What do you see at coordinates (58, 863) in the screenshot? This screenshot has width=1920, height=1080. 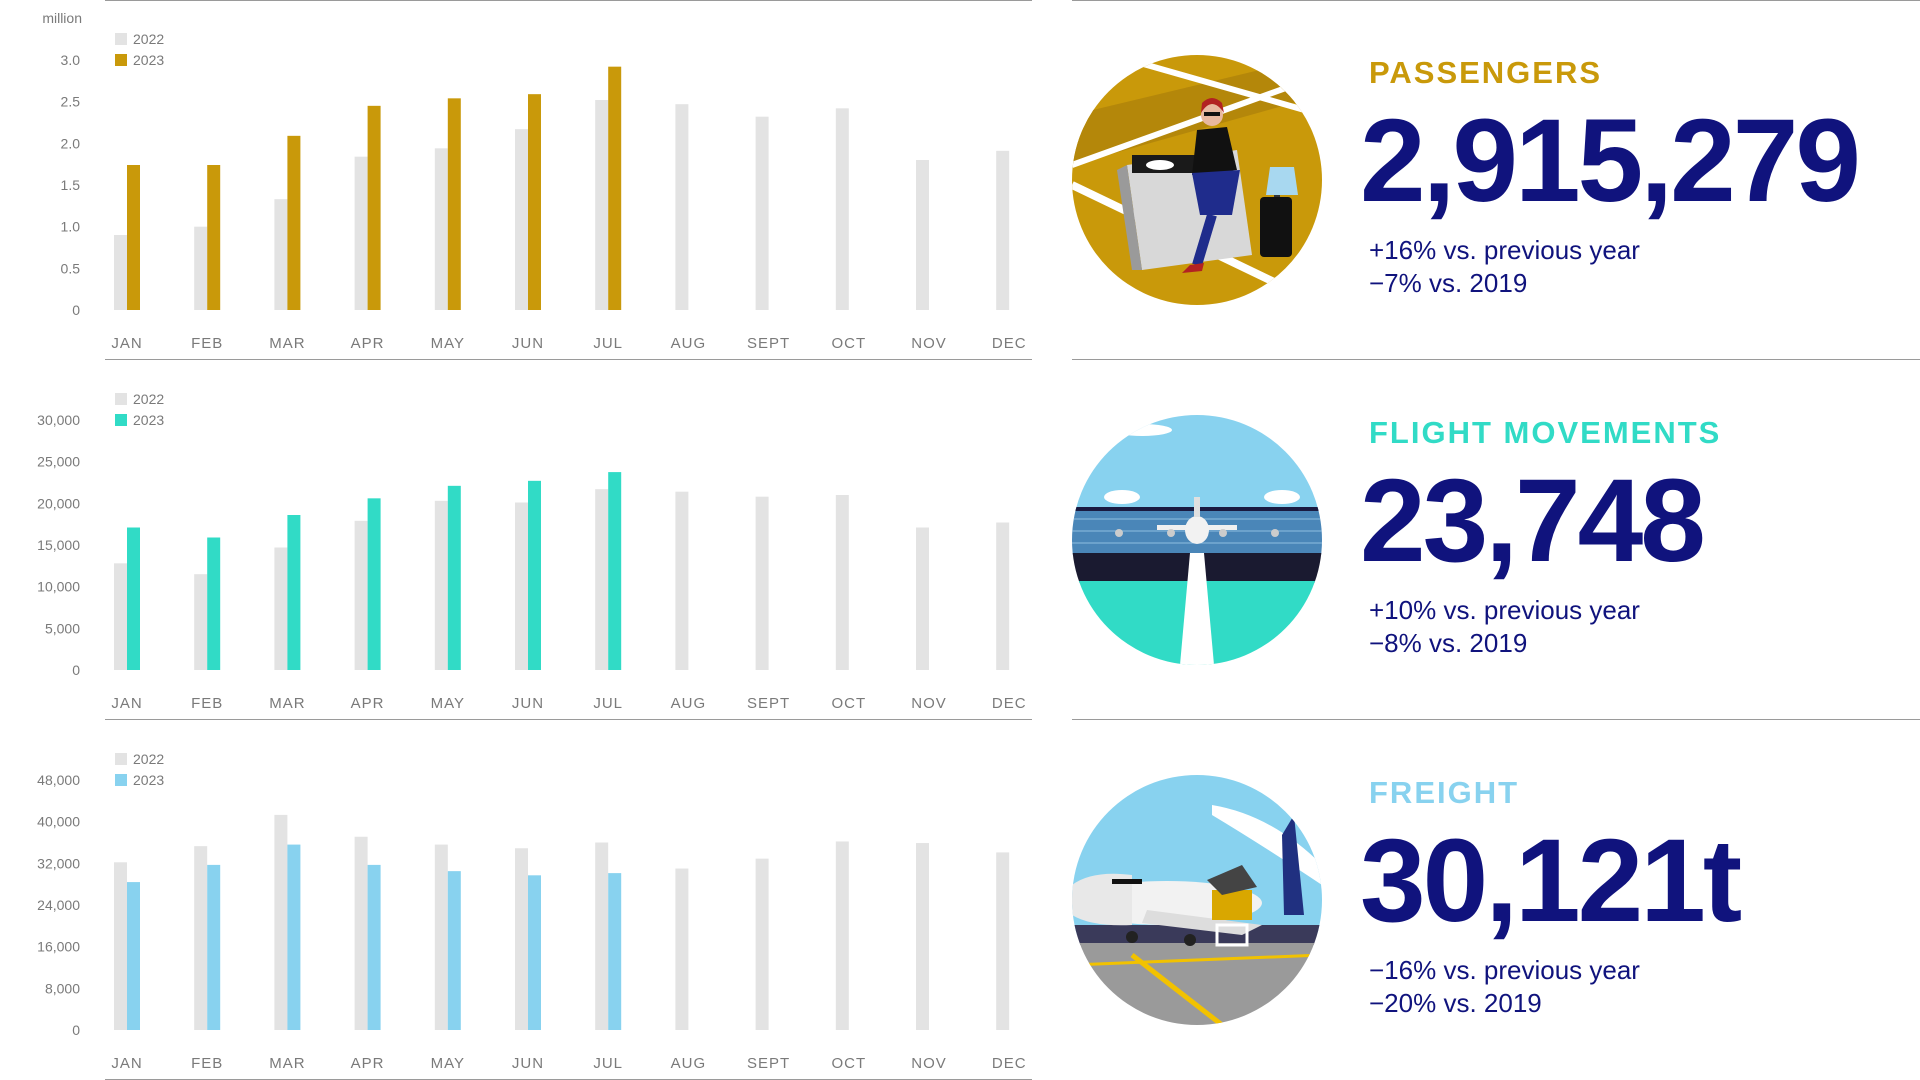 I see `y-tick-label: 32,000` at bounding box center [58, 863].